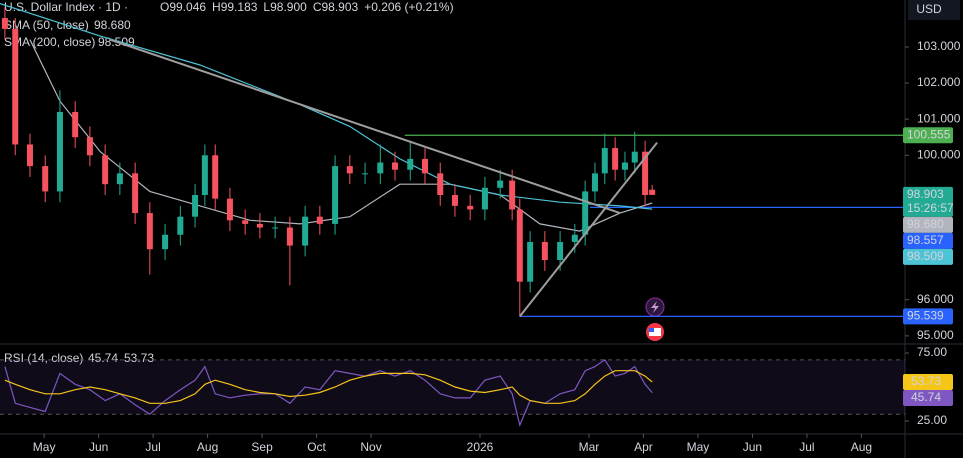 The width and height of the screenshot is (963, 458). Describe the element at coordinates (336, 7) in the screenshot. I see `ohlc-label: C98.903` at that location.